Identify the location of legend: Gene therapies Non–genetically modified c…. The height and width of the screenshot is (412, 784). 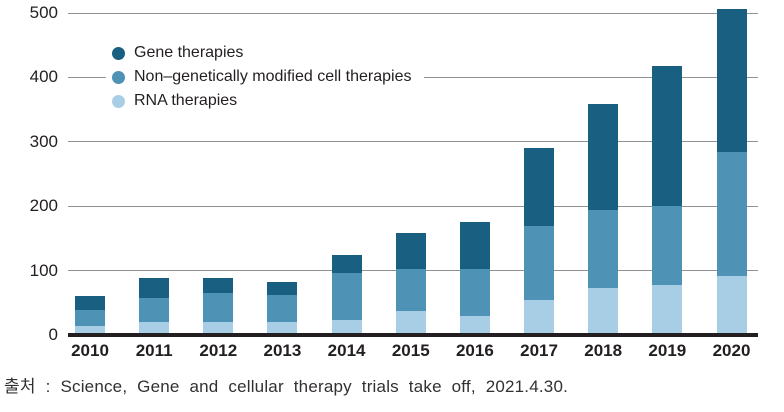
(265, 77).